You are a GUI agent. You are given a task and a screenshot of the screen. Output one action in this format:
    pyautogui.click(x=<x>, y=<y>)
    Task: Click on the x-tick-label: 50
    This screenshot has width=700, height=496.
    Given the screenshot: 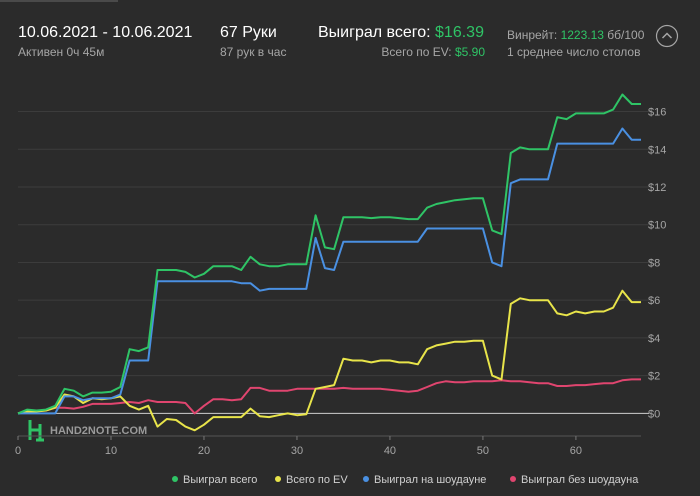 What is the action you would take?
    pyautogui.click(x=483, y=451)
    